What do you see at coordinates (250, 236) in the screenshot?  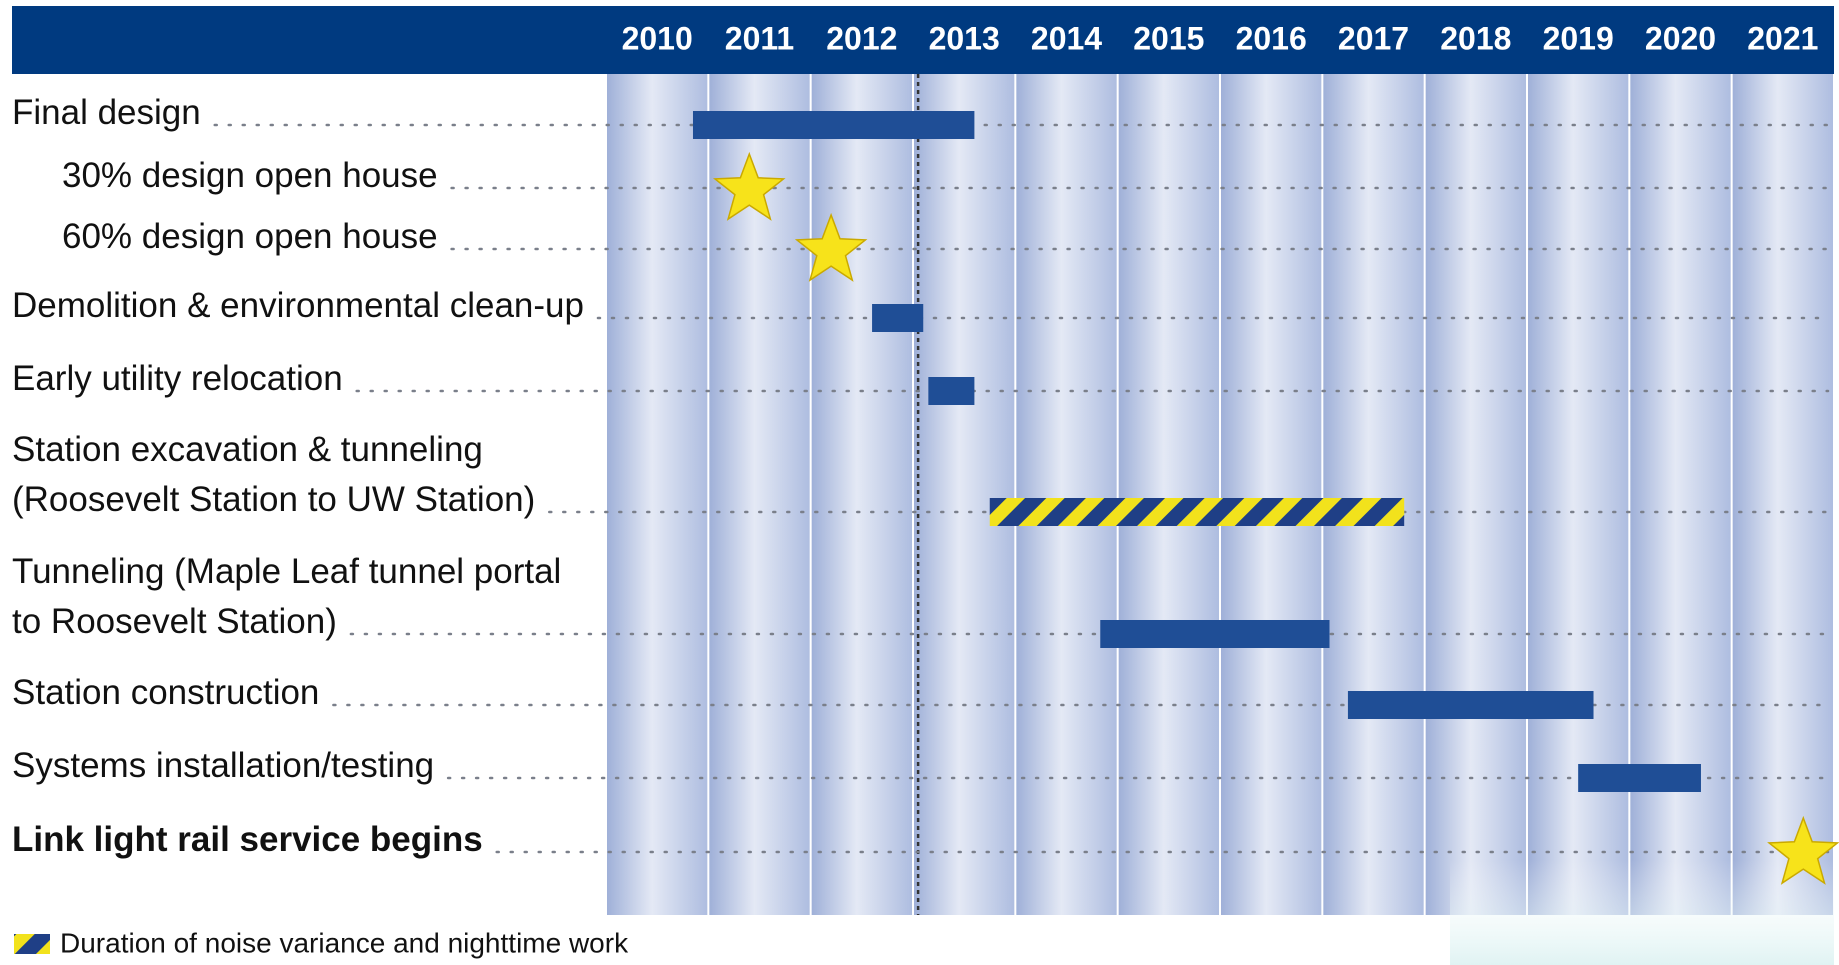 I see `task-label: 60% design open house` at bounding box center [250, 236].